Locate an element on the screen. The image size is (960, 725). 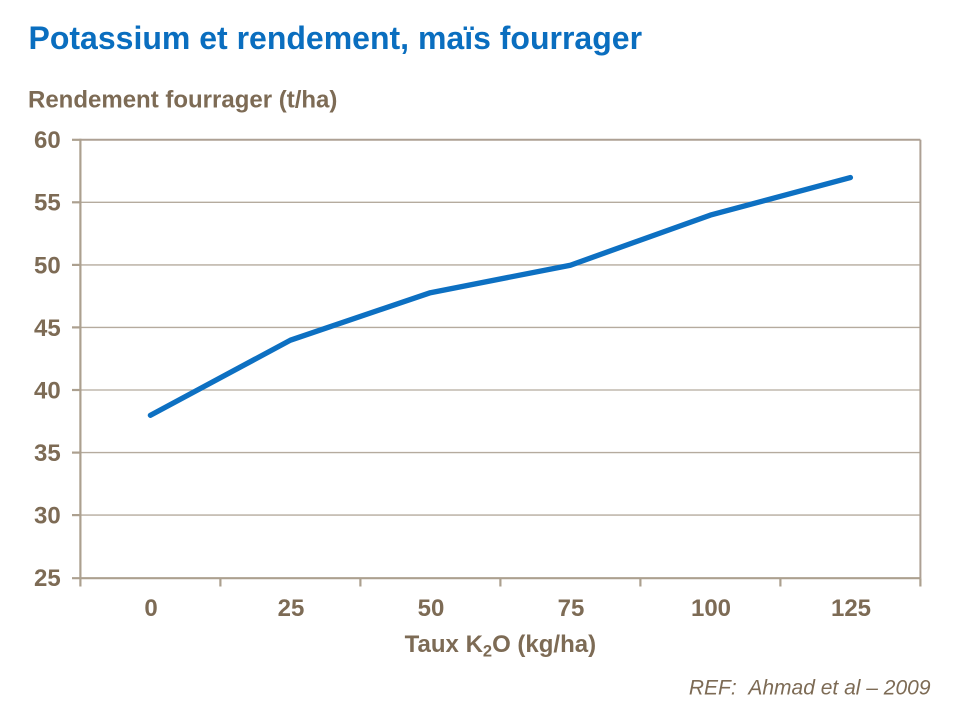
svg-text: Rendement fourrager (t/ha) is located at coordinates (182, 100).